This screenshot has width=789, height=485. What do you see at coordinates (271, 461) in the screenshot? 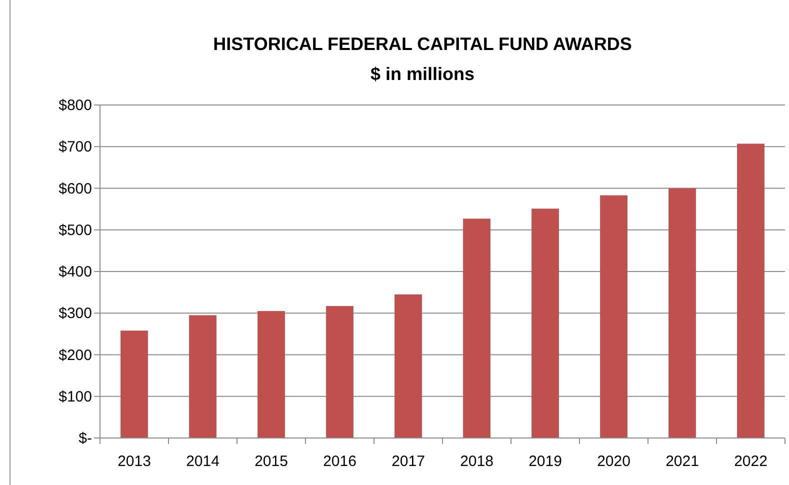
I see `x-tick-label: 2015` at bounding box center [271, 461].